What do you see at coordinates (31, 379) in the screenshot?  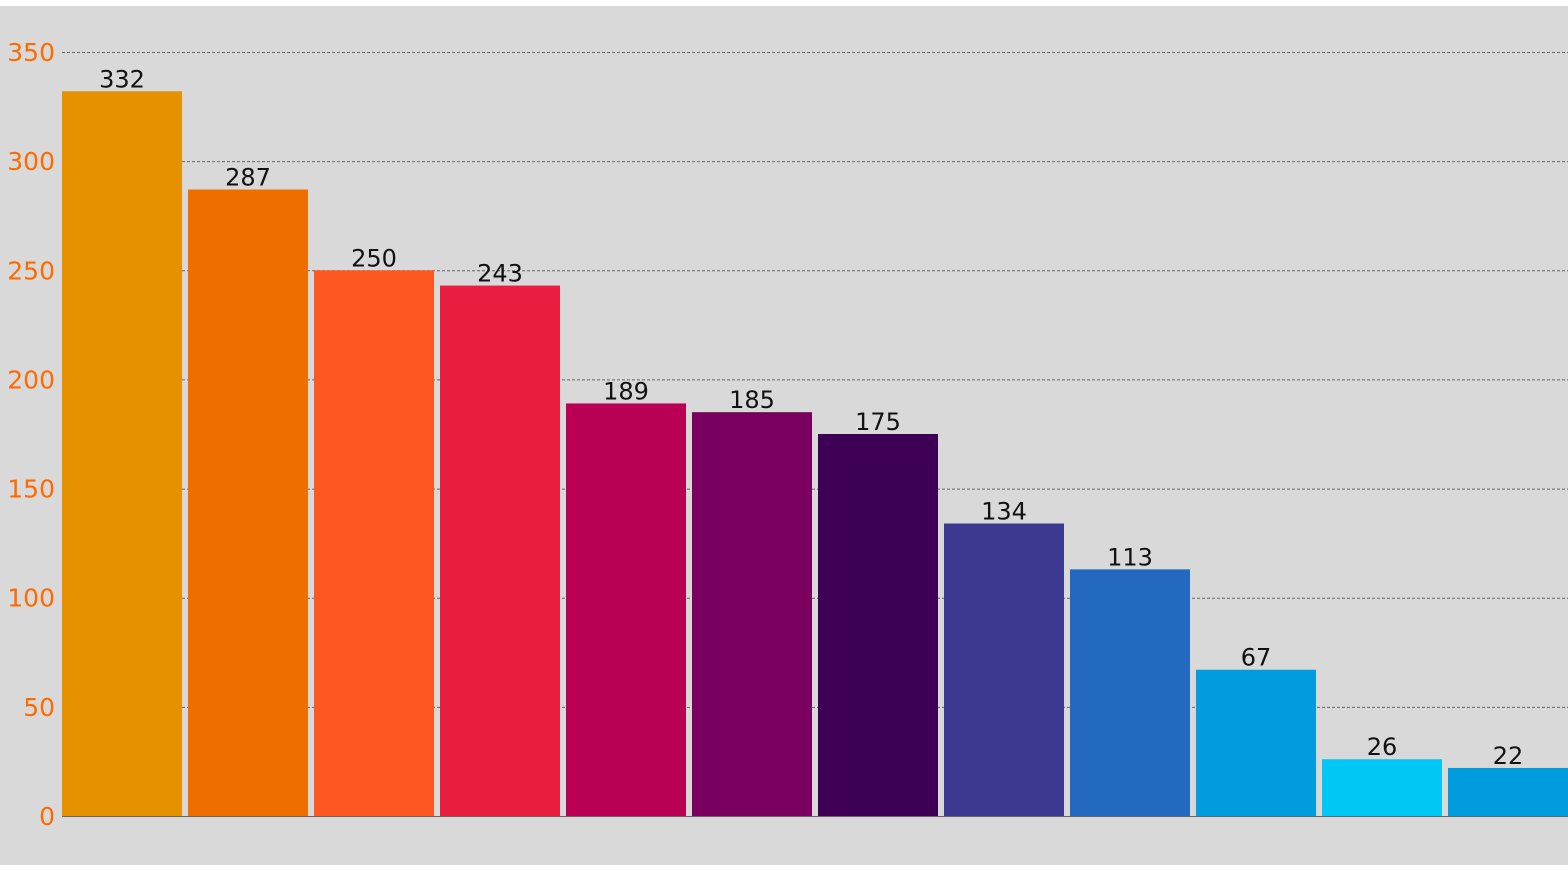 I see `y-tick-label-200: 200` at bounding box center [31, 379].